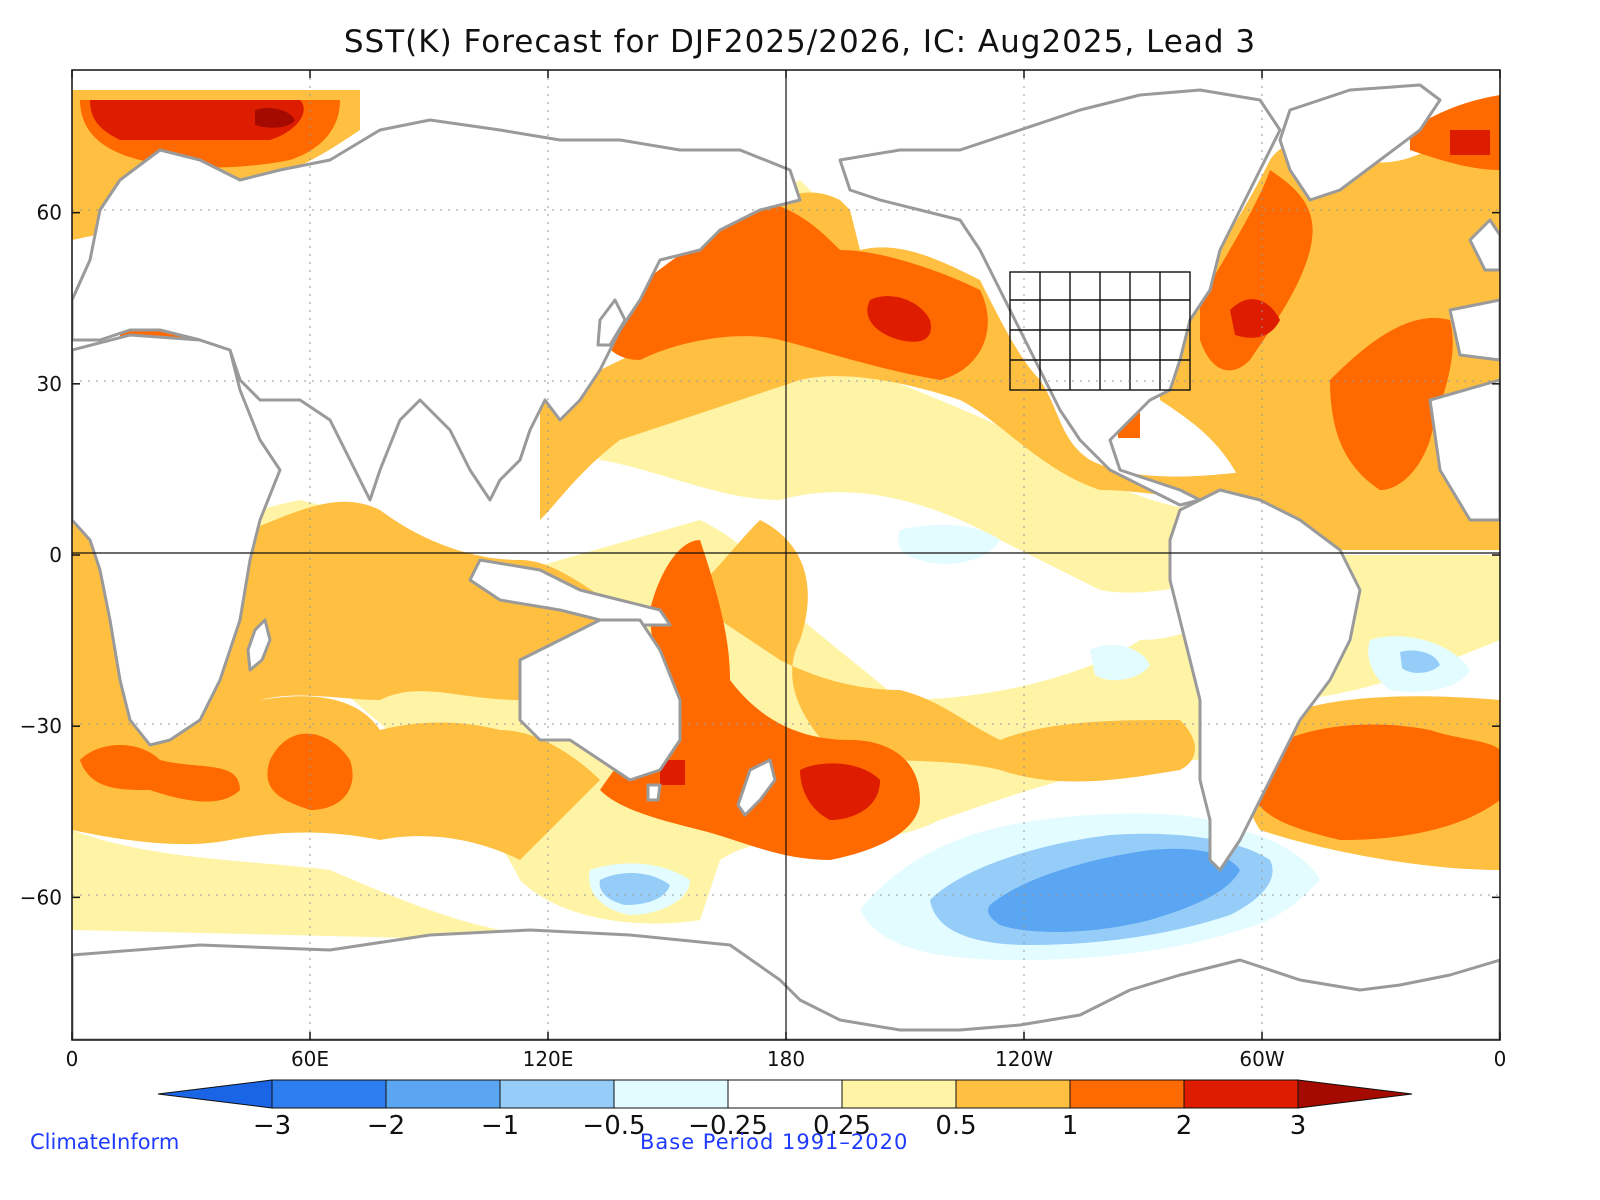 The width and height of the screenshot is (1600, 1200). Describe the element at coordinates (786, 1059) in the screenshot. I see `lon-tick-label: 180` at that location.